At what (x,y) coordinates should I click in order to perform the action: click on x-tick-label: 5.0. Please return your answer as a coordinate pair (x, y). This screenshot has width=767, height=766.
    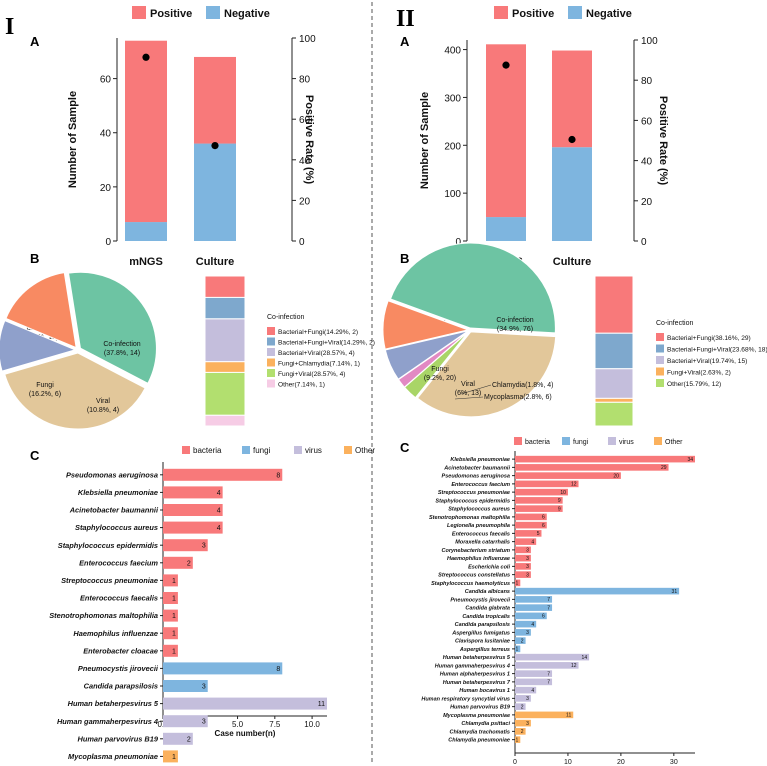
    Looking at the image, I should click on (238, 724).